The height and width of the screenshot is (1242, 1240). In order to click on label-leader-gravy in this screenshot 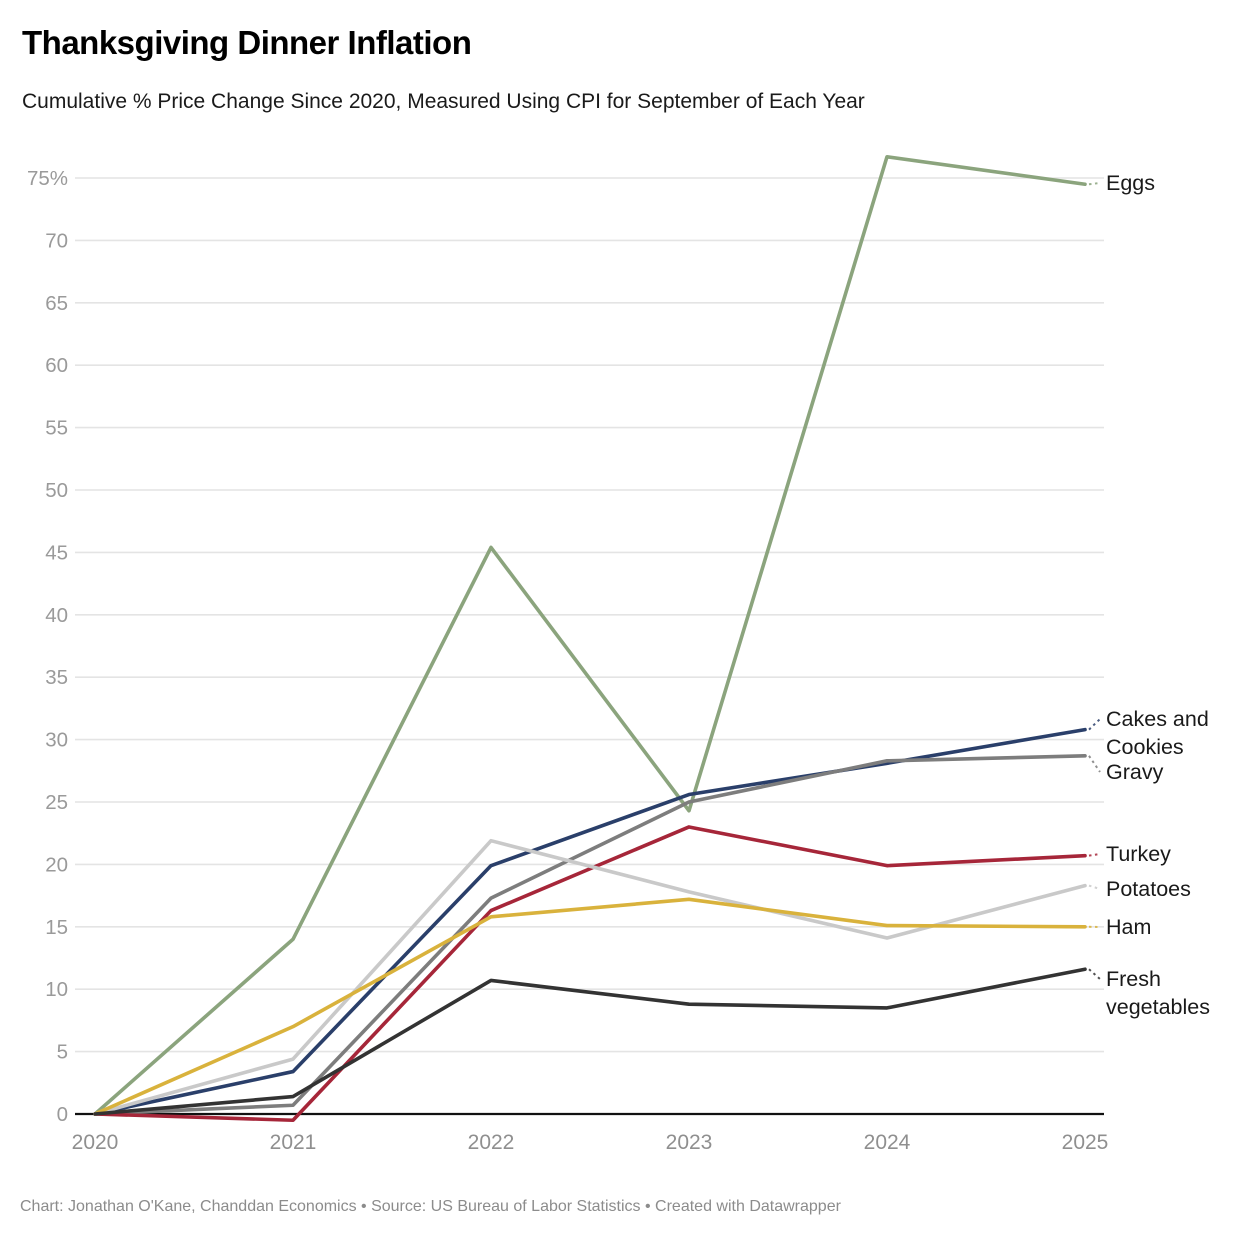, I will do `click(1094, 764)`.